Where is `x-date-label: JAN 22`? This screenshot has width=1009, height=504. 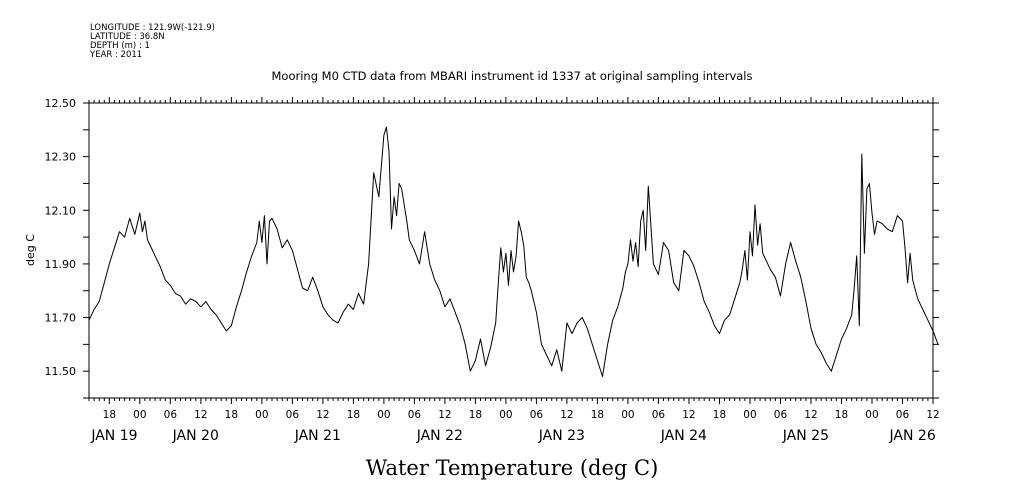 x-date-label: JAN 22 is located at coordinates (439, 436).